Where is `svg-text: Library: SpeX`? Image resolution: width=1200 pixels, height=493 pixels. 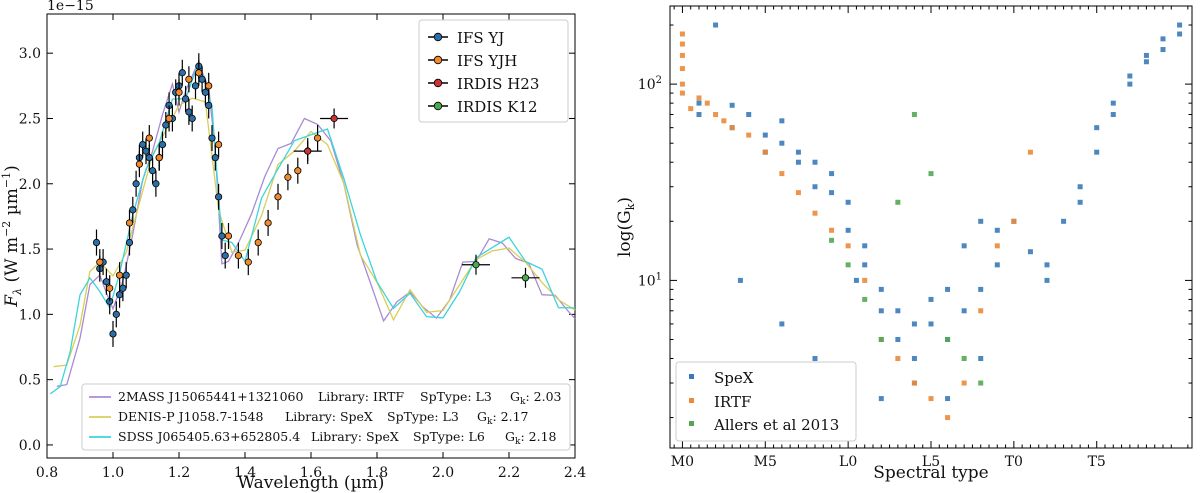
svg-text: Library: SpeX is located at coordinates (355, 436).